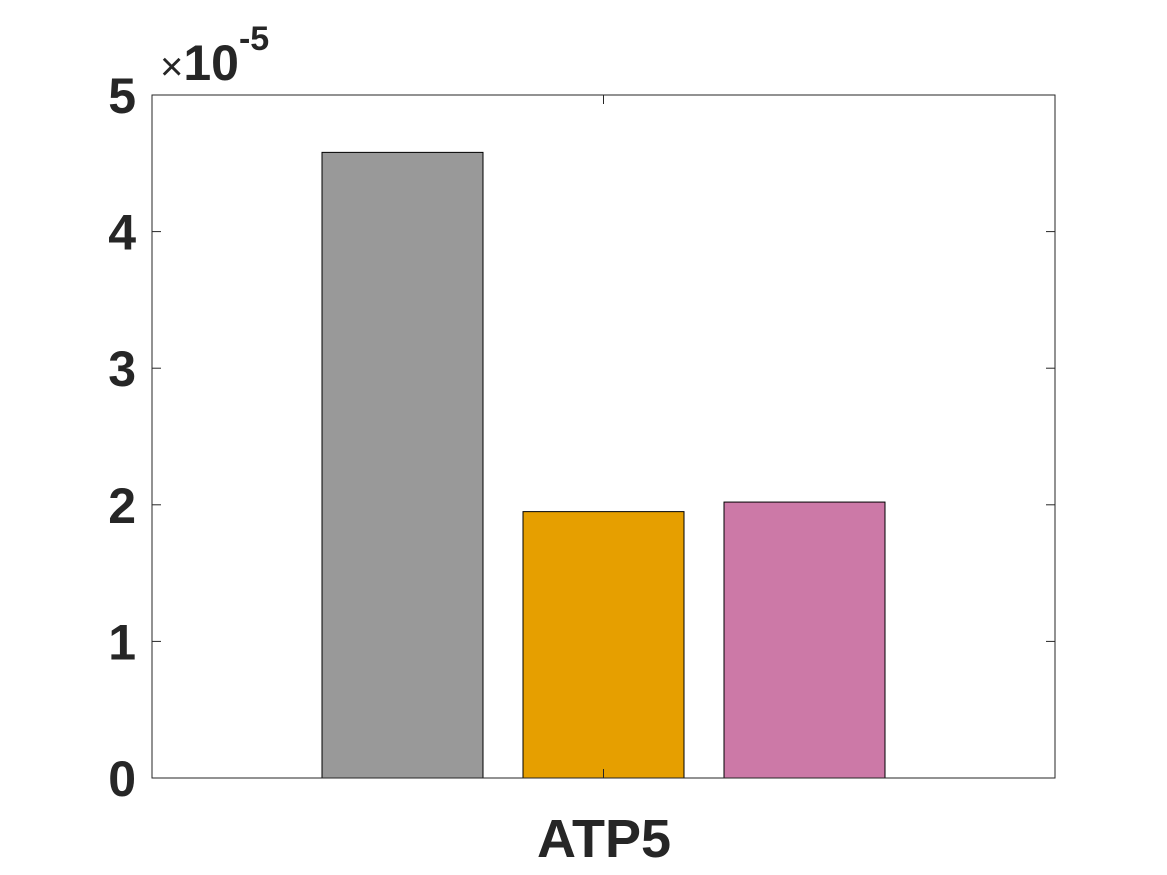  I want to click on y-multiplier-base: 10, so click(211, 63).